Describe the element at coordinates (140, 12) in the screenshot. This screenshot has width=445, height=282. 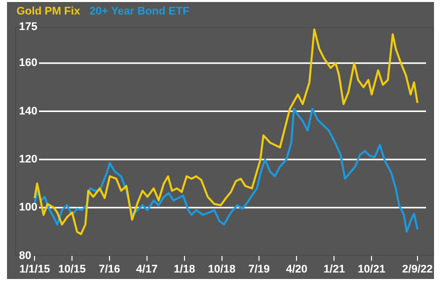
I see `text: 20+ Year Bond ETF` at that location.